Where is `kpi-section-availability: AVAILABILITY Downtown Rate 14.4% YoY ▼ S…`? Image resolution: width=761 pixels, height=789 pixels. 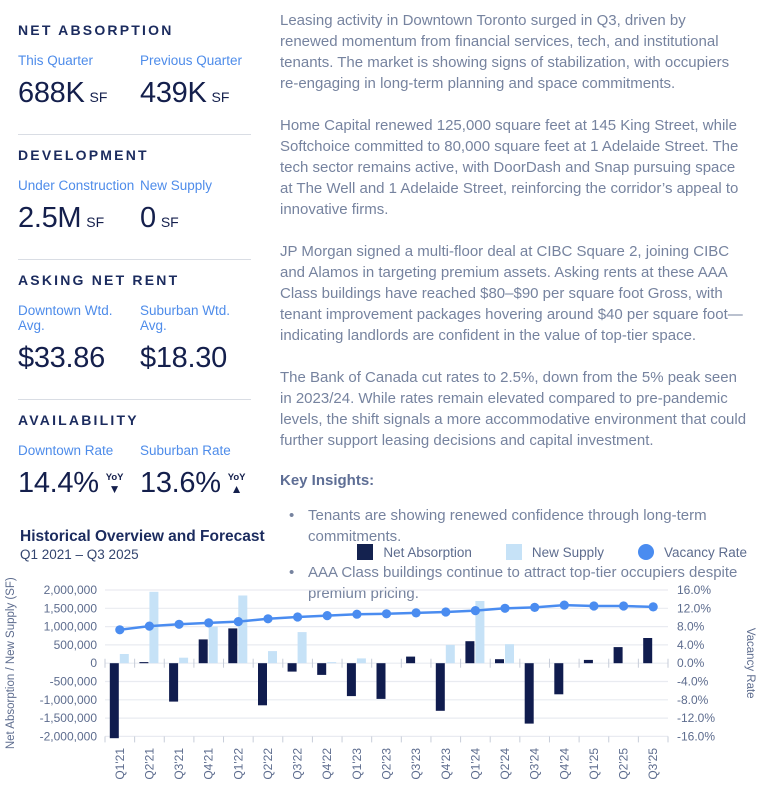 kpi-section-availability: AVAILABILITY Downtown Rate 14.4% YoY ▼ S… is located at coordinates (134, 465).